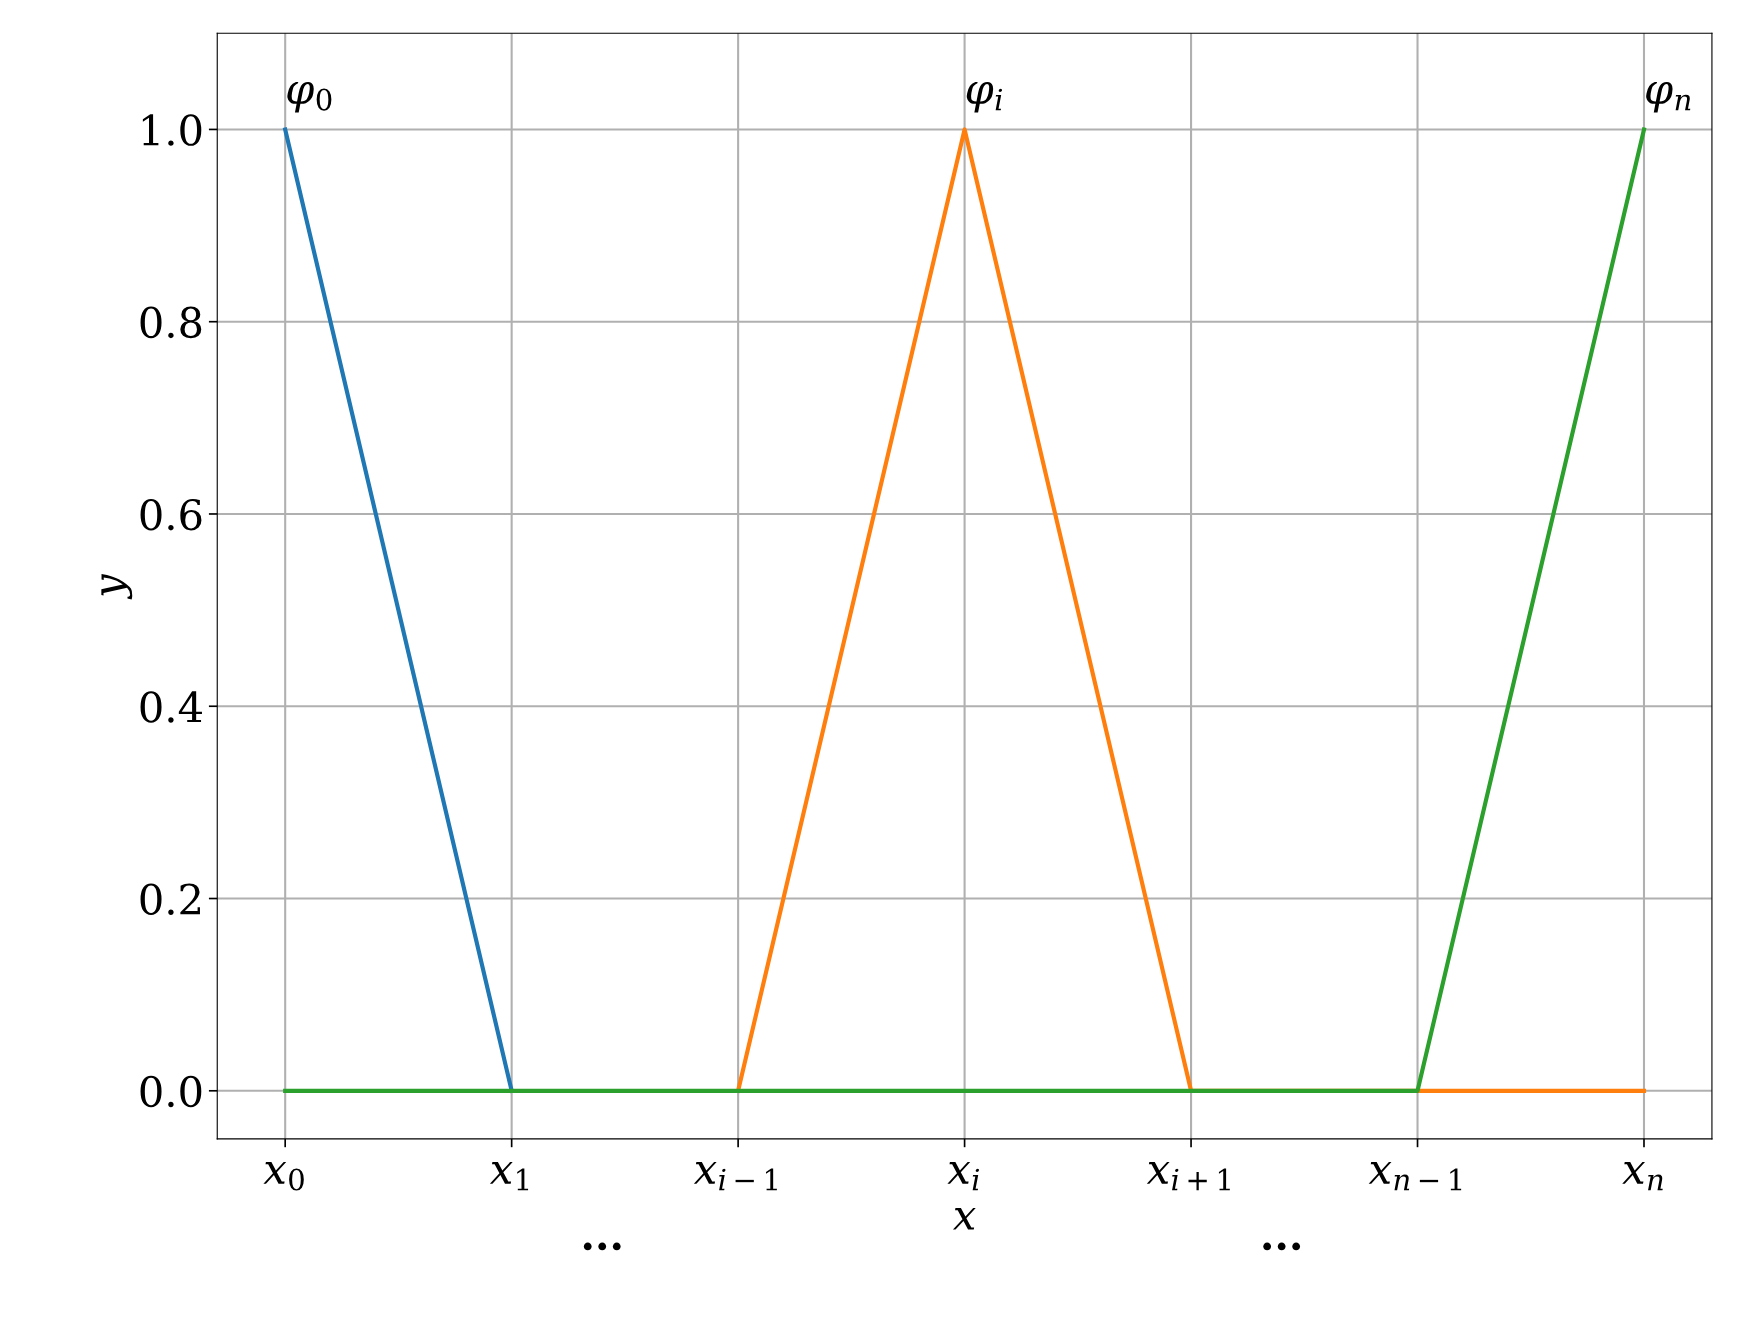 This screenshot has width=1738, height=1332. Describe the element at coordinates (117, 586) in the screenshot. I see `y-axis-title: y` at that location.